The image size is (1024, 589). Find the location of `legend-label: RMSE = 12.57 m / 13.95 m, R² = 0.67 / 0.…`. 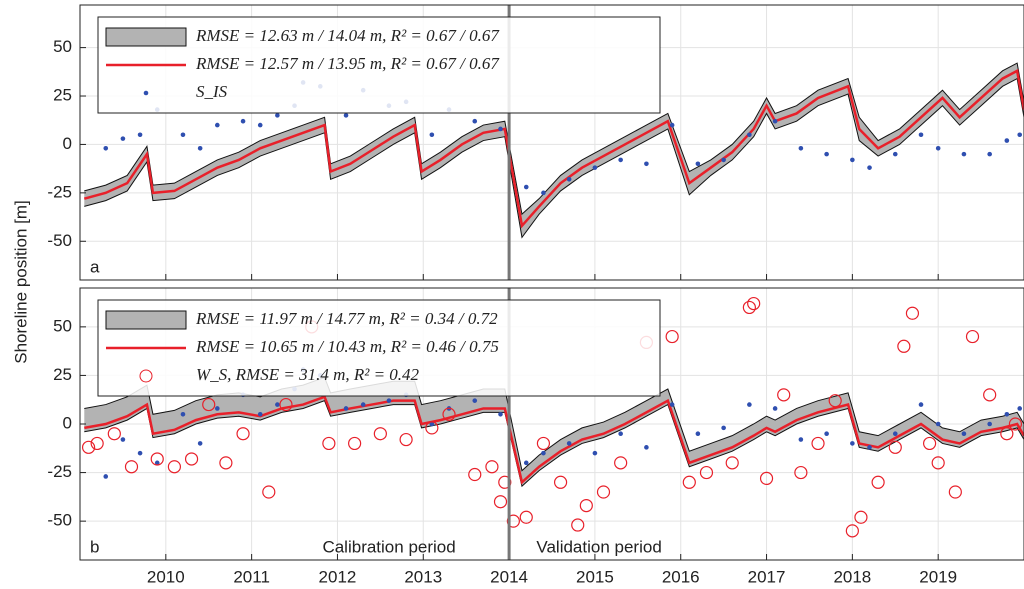

legend-label: RMSE = 12.57 m / 13.95 m, R² = 0.67 / 0.… is located at coordinates (347, 63).